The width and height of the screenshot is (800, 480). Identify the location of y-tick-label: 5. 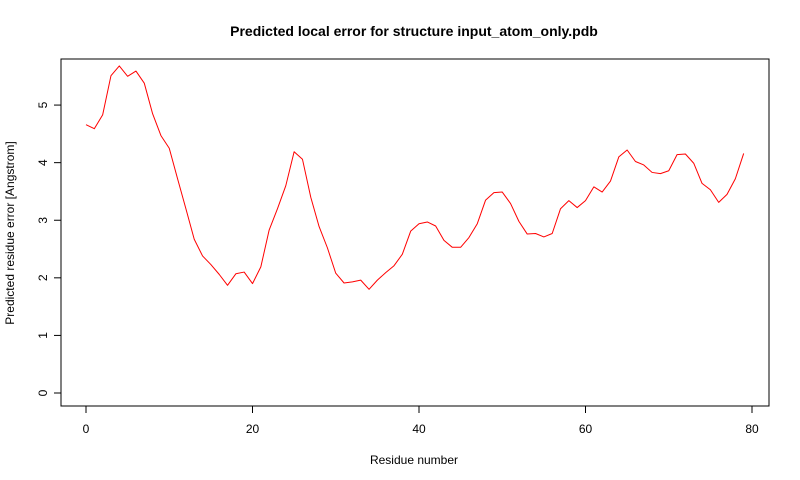
(43, 104).